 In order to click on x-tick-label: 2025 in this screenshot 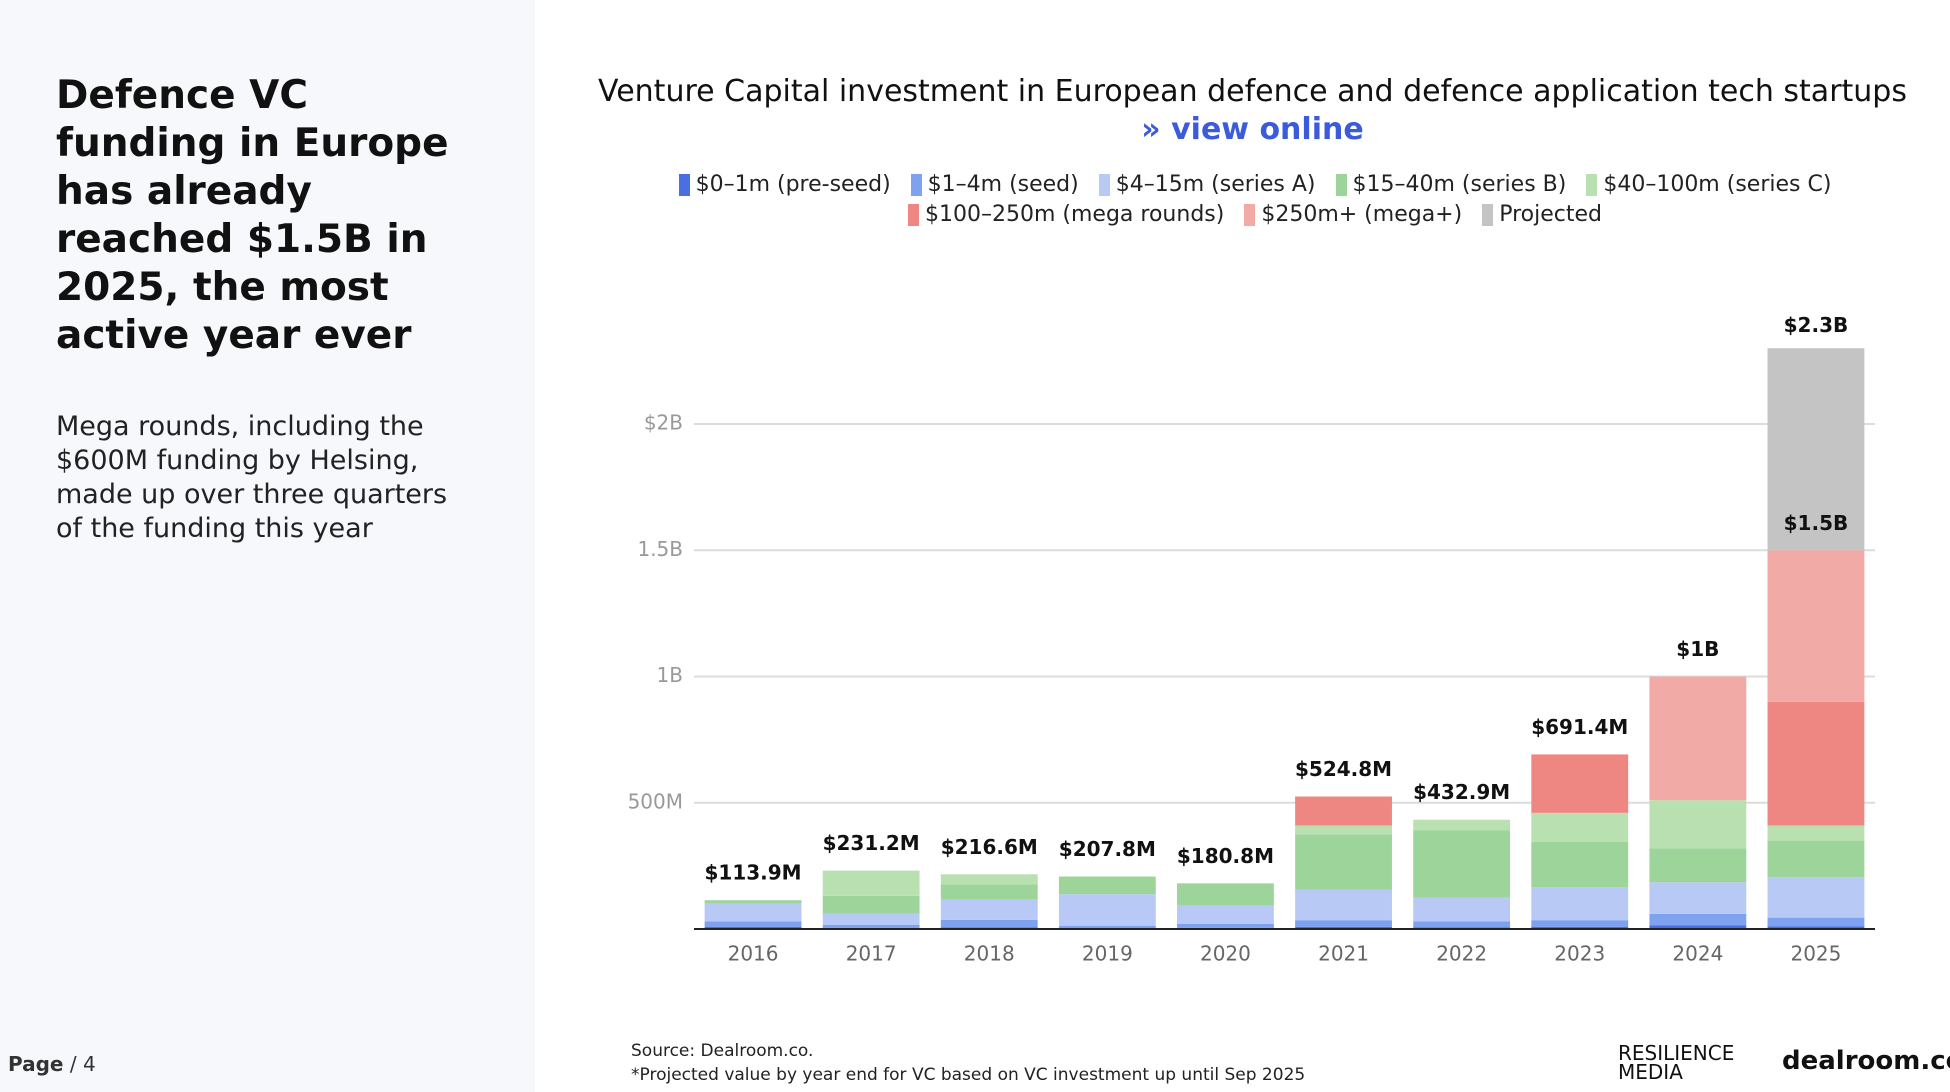, I will do `click(1815, 954)`.